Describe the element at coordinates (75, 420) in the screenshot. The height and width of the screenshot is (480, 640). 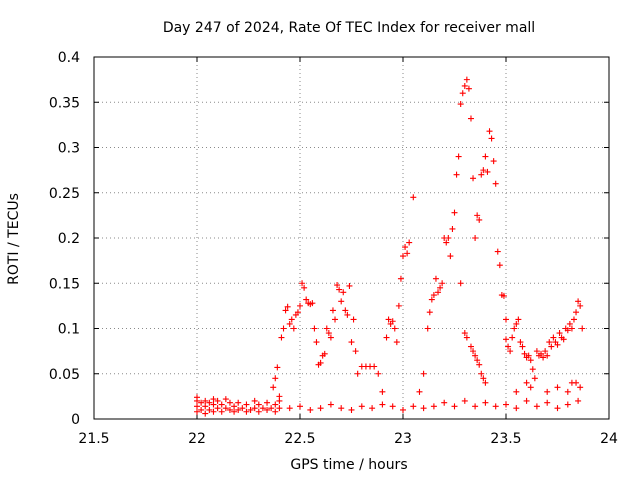
I see `y-tick-label: 0` at that location.